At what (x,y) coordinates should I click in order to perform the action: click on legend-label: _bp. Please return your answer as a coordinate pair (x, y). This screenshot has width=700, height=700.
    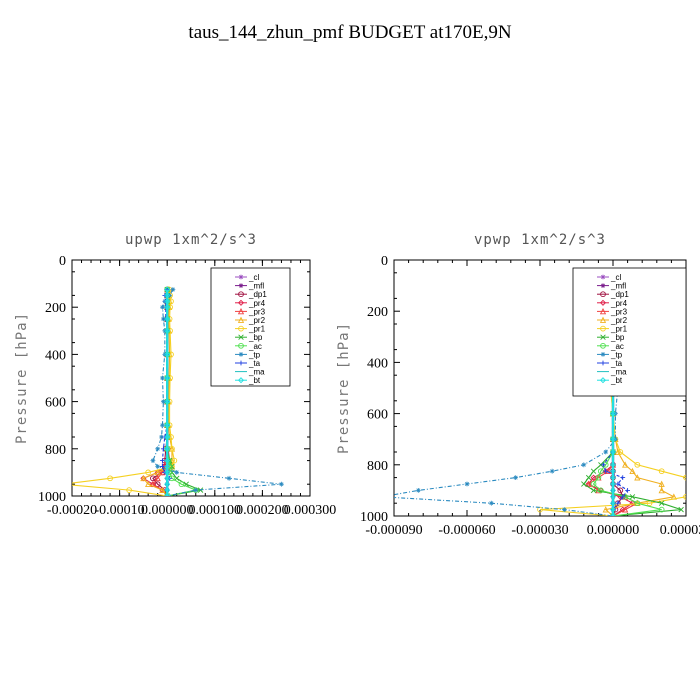
    Looking at the image, I should click on (617, 337).